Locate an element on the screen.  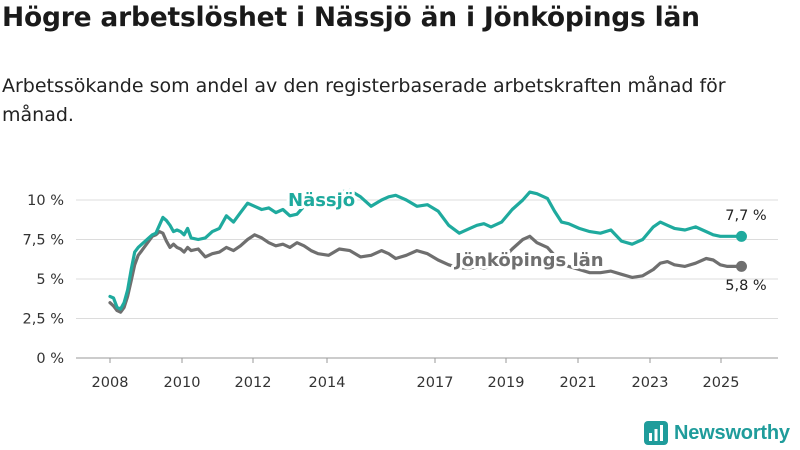
y-tick-label: 0 % is located at coordinates (50, 359).